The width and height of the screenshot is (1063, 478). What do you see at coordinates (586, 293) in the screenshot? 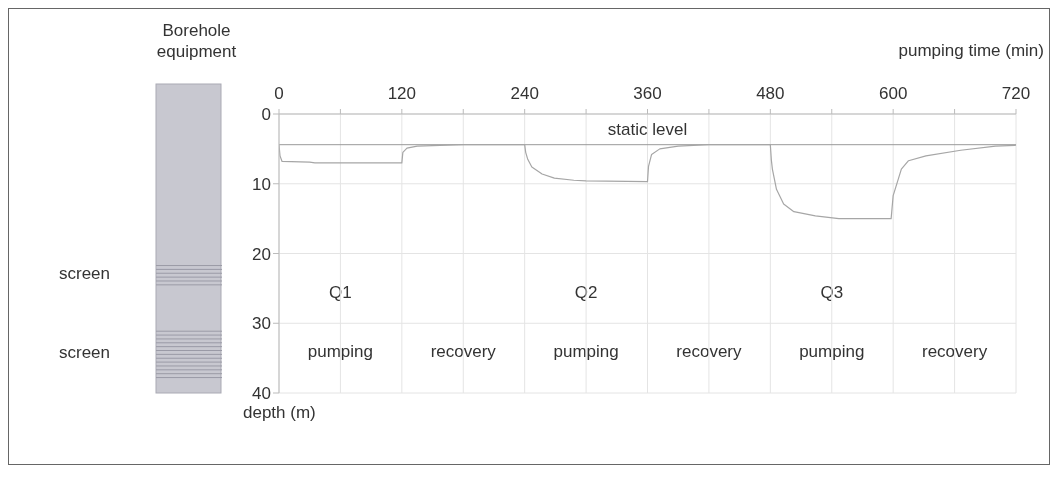
I see `annotation: Q2` at bounding box center [586, 293].